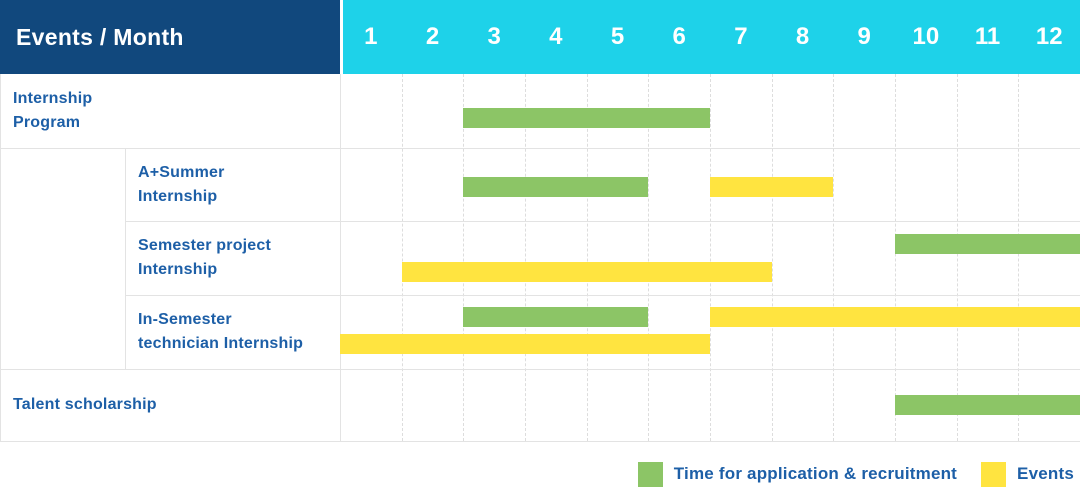 This screenshot has width=1080, height=494. I want to click on table-bottom-border, so click(540, 441).